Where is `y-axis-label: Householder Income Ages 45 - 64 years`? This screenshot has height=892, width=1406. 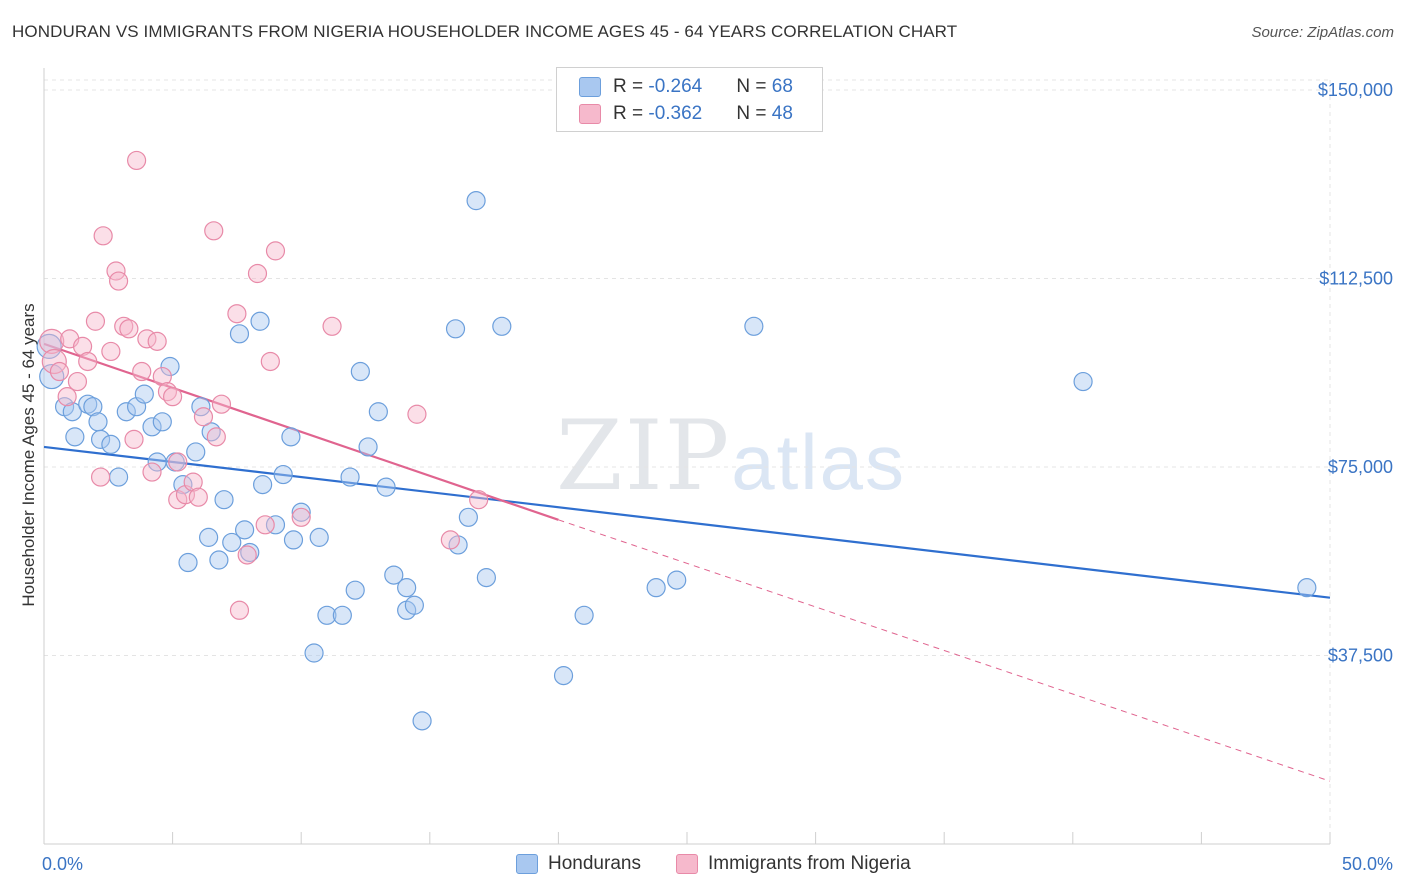 y-axis-label: Householder Income Ages 45 - 64 years is located at coordinates (28, 454).